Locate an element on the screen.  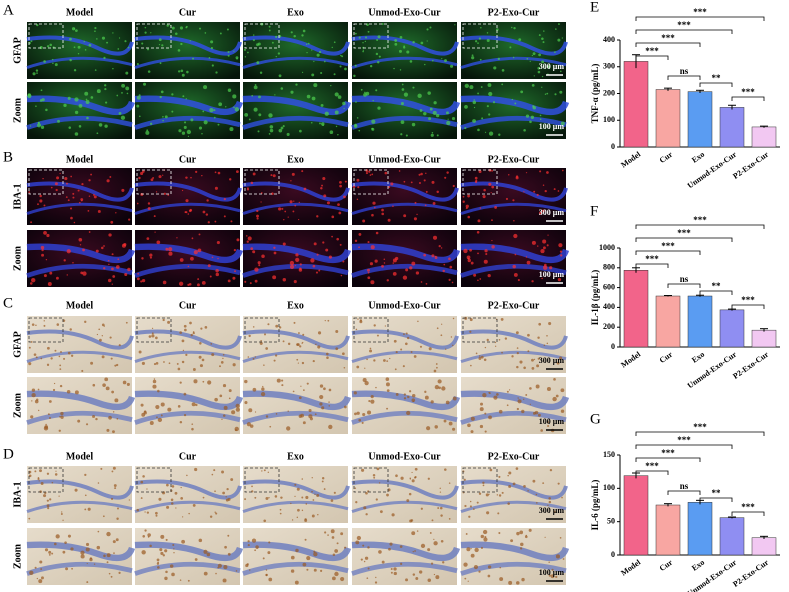
column-label: Cur is located at coordinates (188, 305).